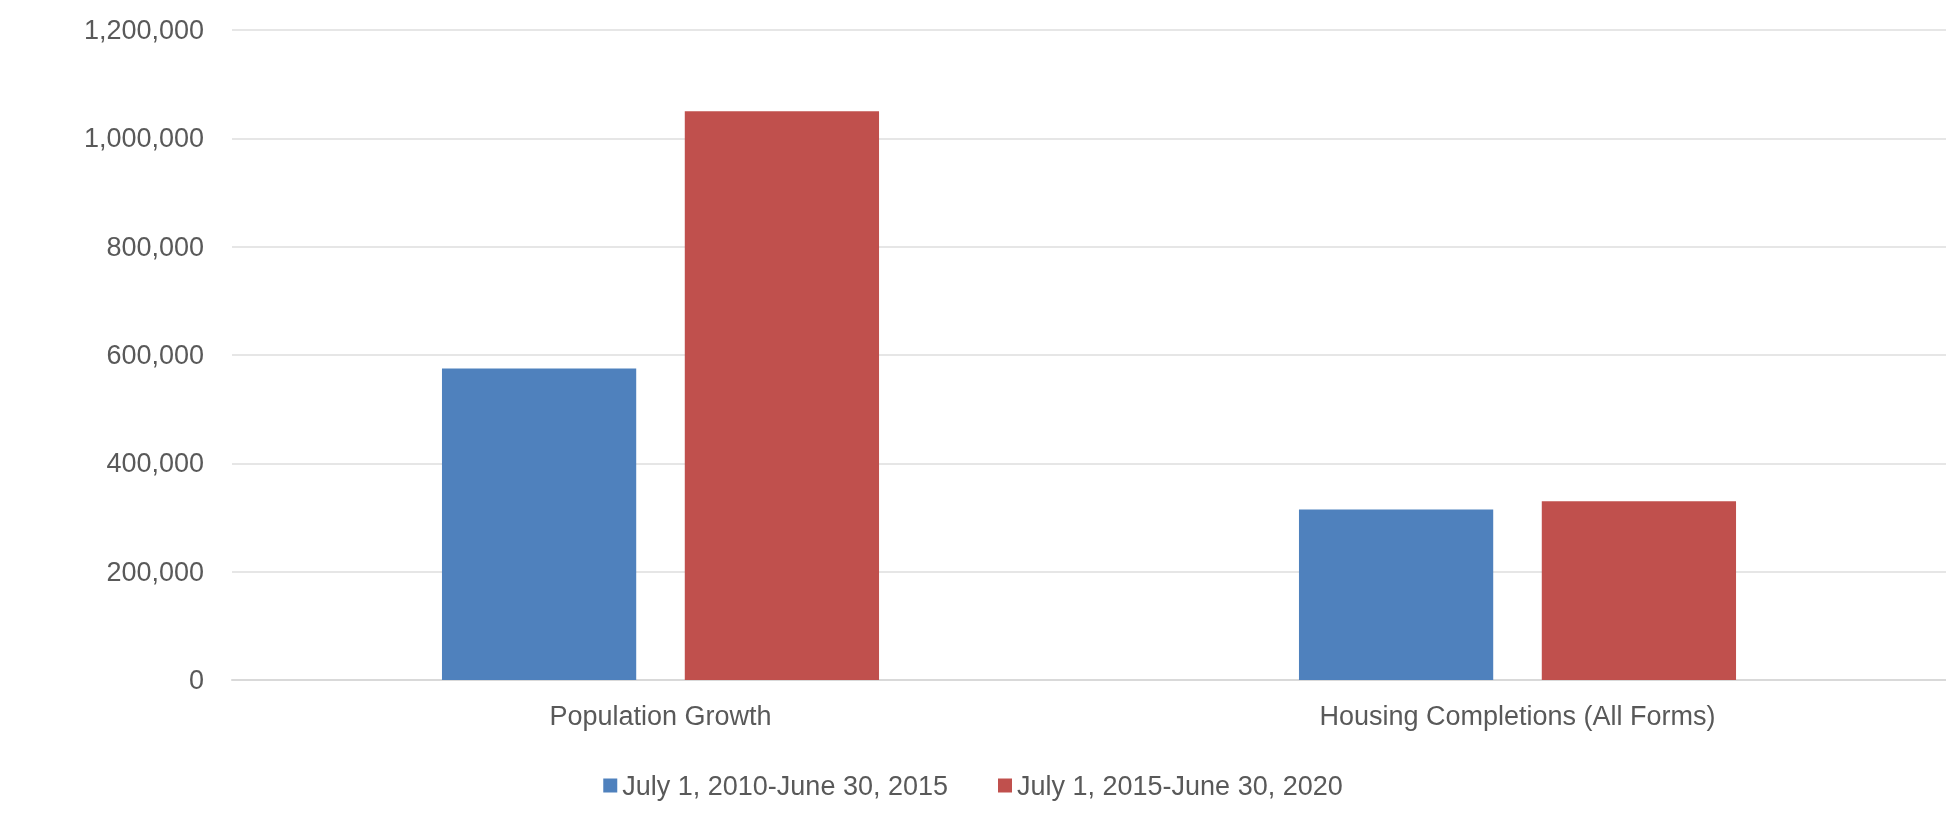  Describe the element at coordinates (155, 463) in the screenshot. I see `y-tick-label: 400,000` at that location.